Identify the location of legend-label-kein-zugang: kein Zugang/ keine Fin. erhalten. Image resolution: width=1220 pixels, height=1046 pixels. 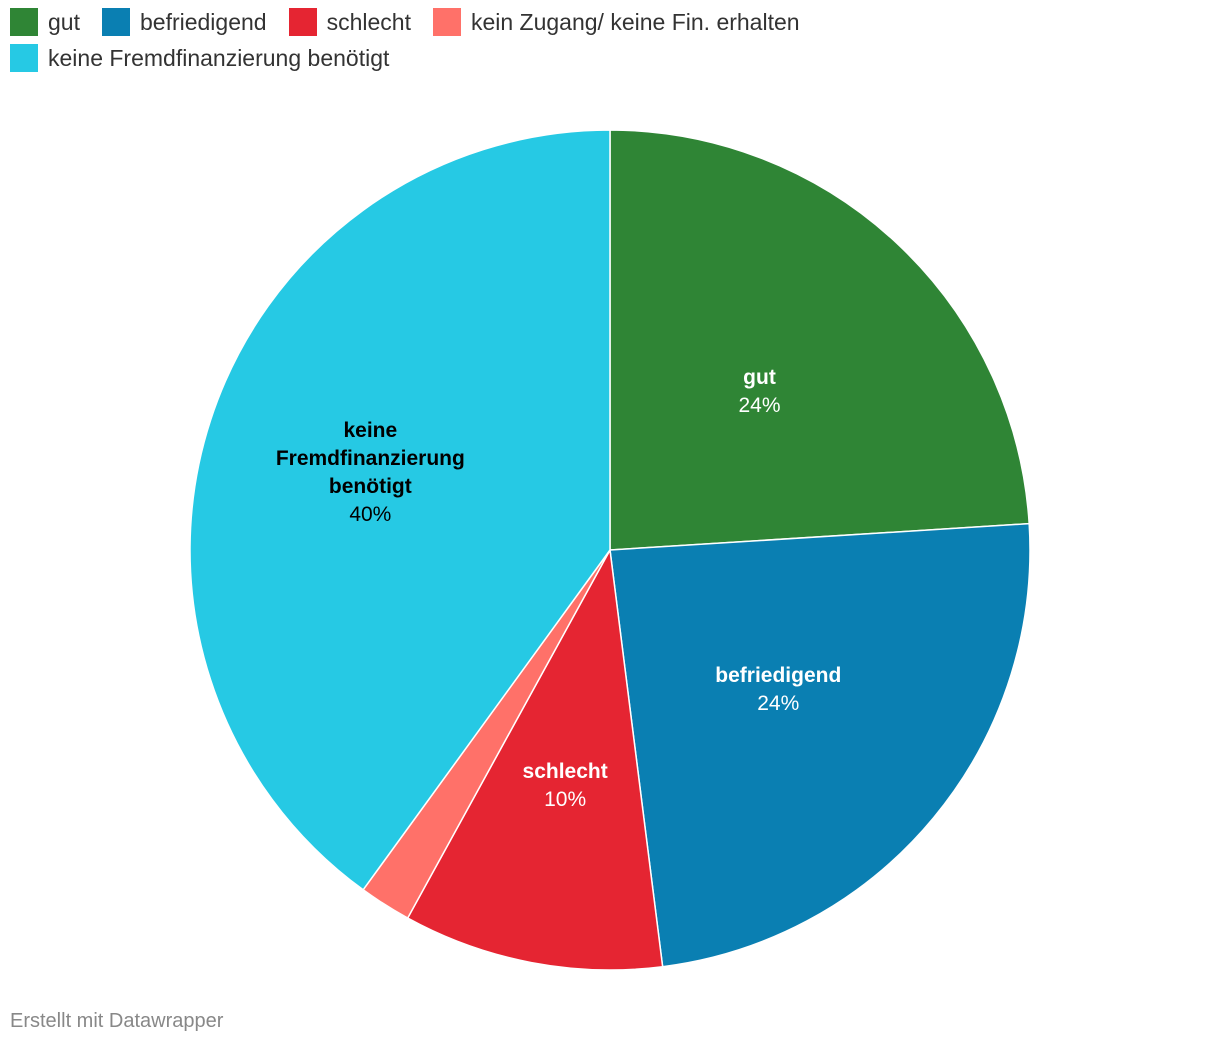
(635, 21).